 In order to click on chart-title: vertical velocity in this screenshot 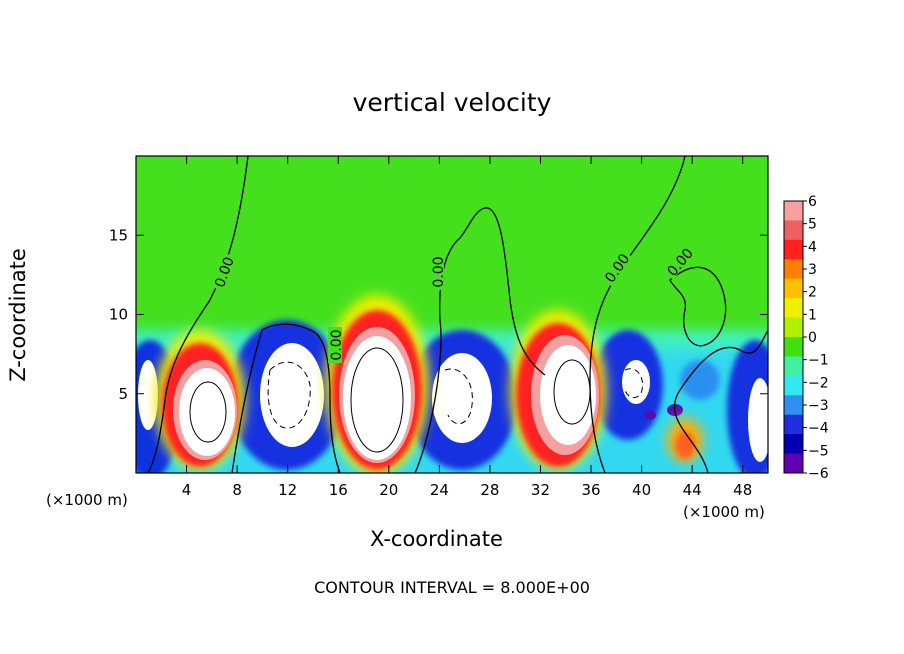, I will do `click(452, 102)`.